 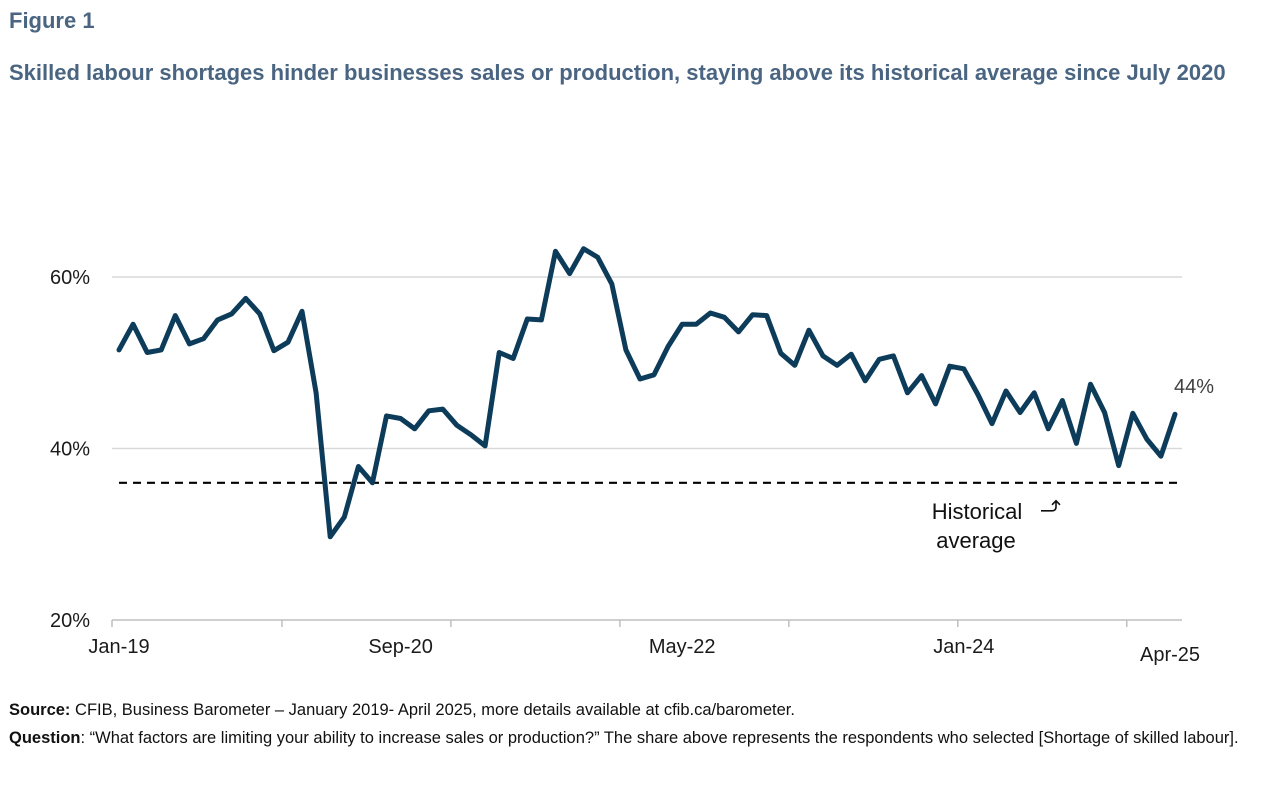 I want to click on x-tick-label: Sep-20, so click(x=400, y=647).